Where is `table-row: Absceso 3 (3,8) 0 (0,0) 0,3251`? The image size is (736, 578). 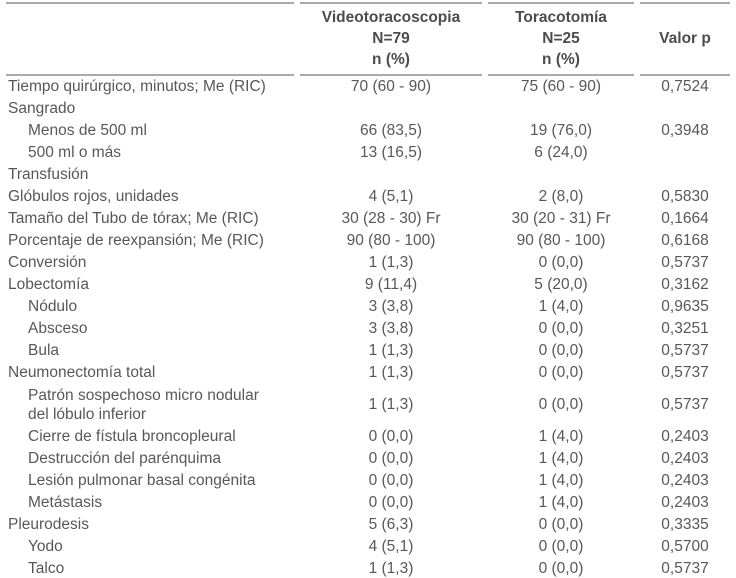 table-row: Absceso 3 (3,8) 0 (0,0) 0,3251 is located at coordinates (368, 329).